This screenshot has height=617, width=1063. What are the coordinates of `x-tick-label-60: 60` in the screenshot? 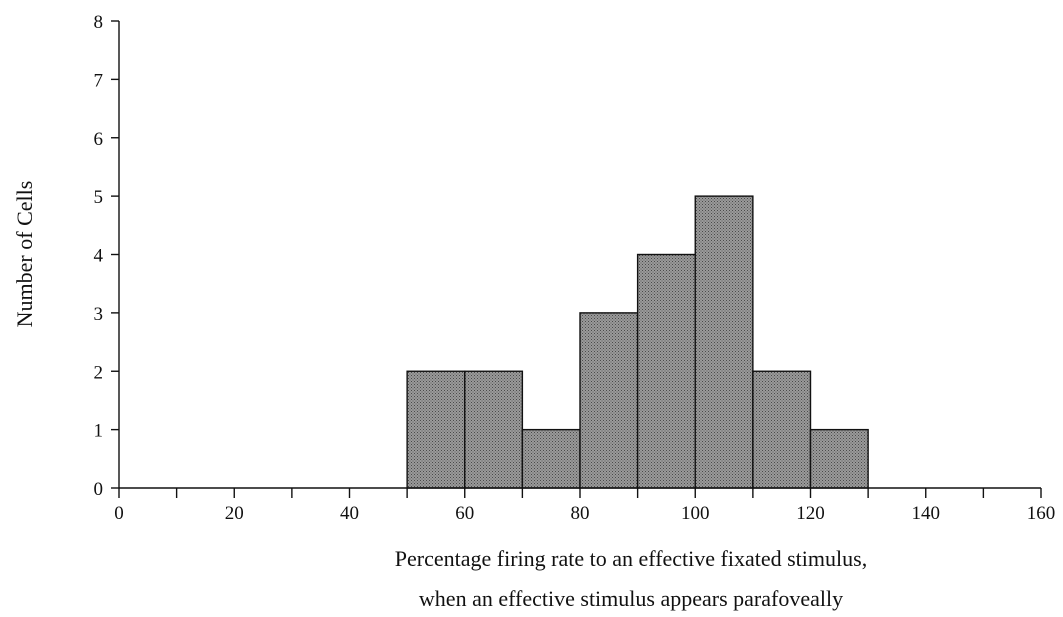 It's located at (464, 513).